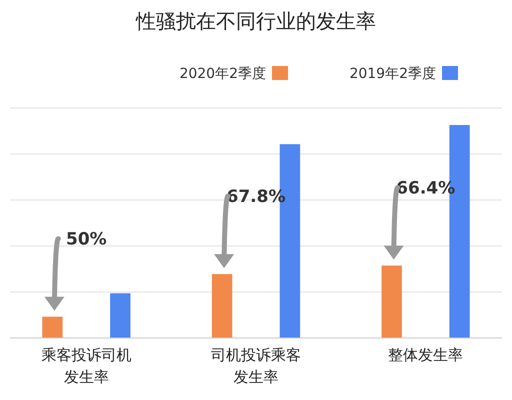  Describe the element at coordinates (86, 240) in the screenshot. I see `annotation: 50%` at that location.